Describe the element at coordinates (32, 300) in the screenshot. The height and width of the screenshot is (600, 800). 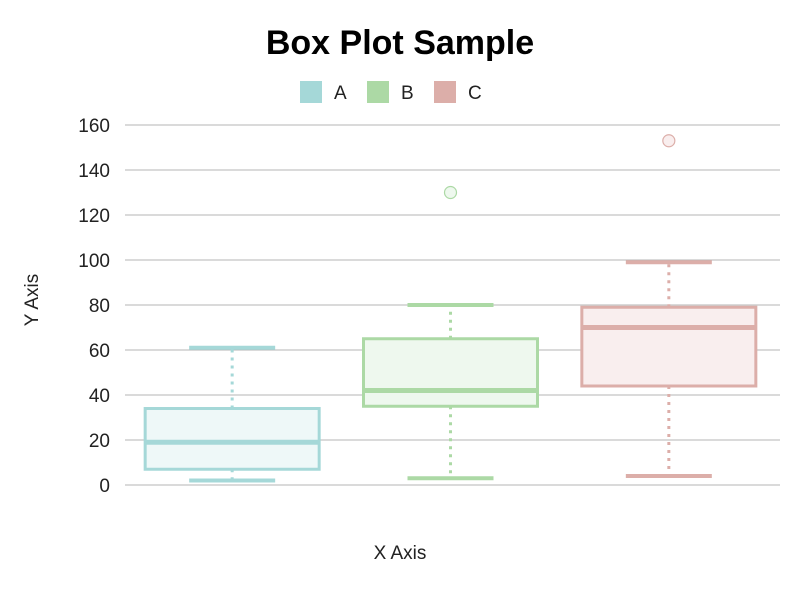
I see `y-axis-label: Y Axis` at that location.